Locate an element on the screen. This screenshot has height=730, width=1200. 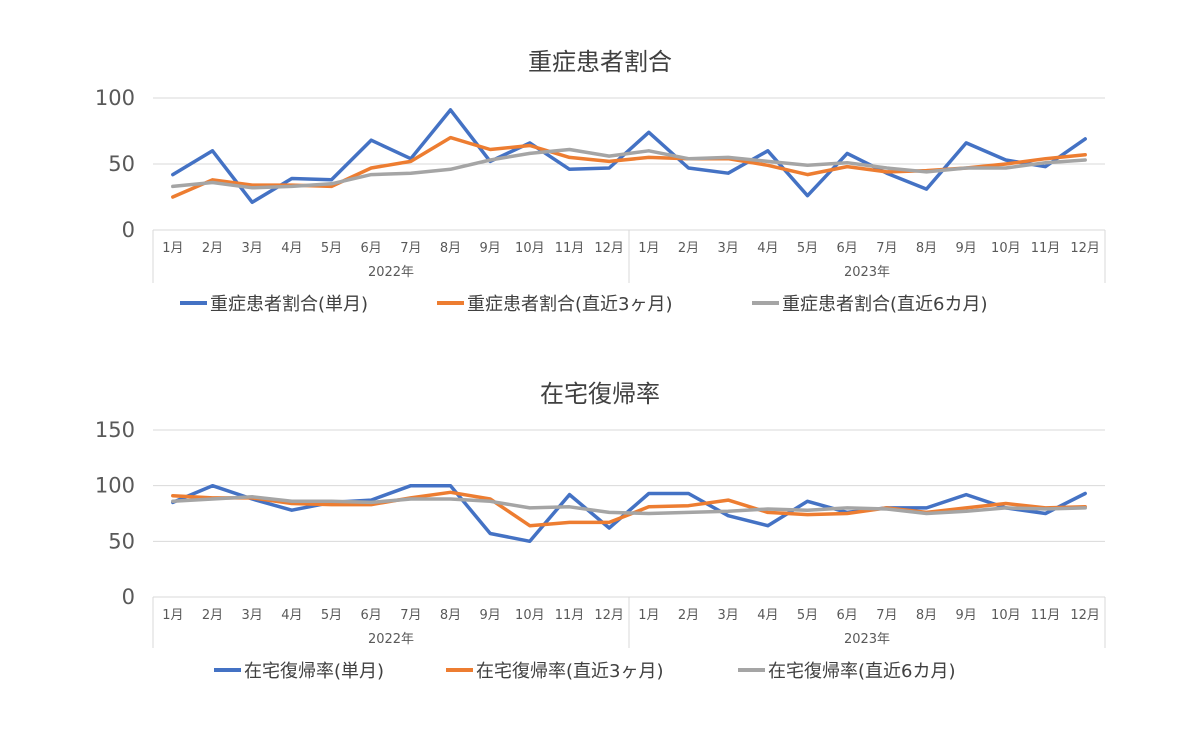
legend-entry: 在宅復帰率(単月) is located at coordinates (314, 671).